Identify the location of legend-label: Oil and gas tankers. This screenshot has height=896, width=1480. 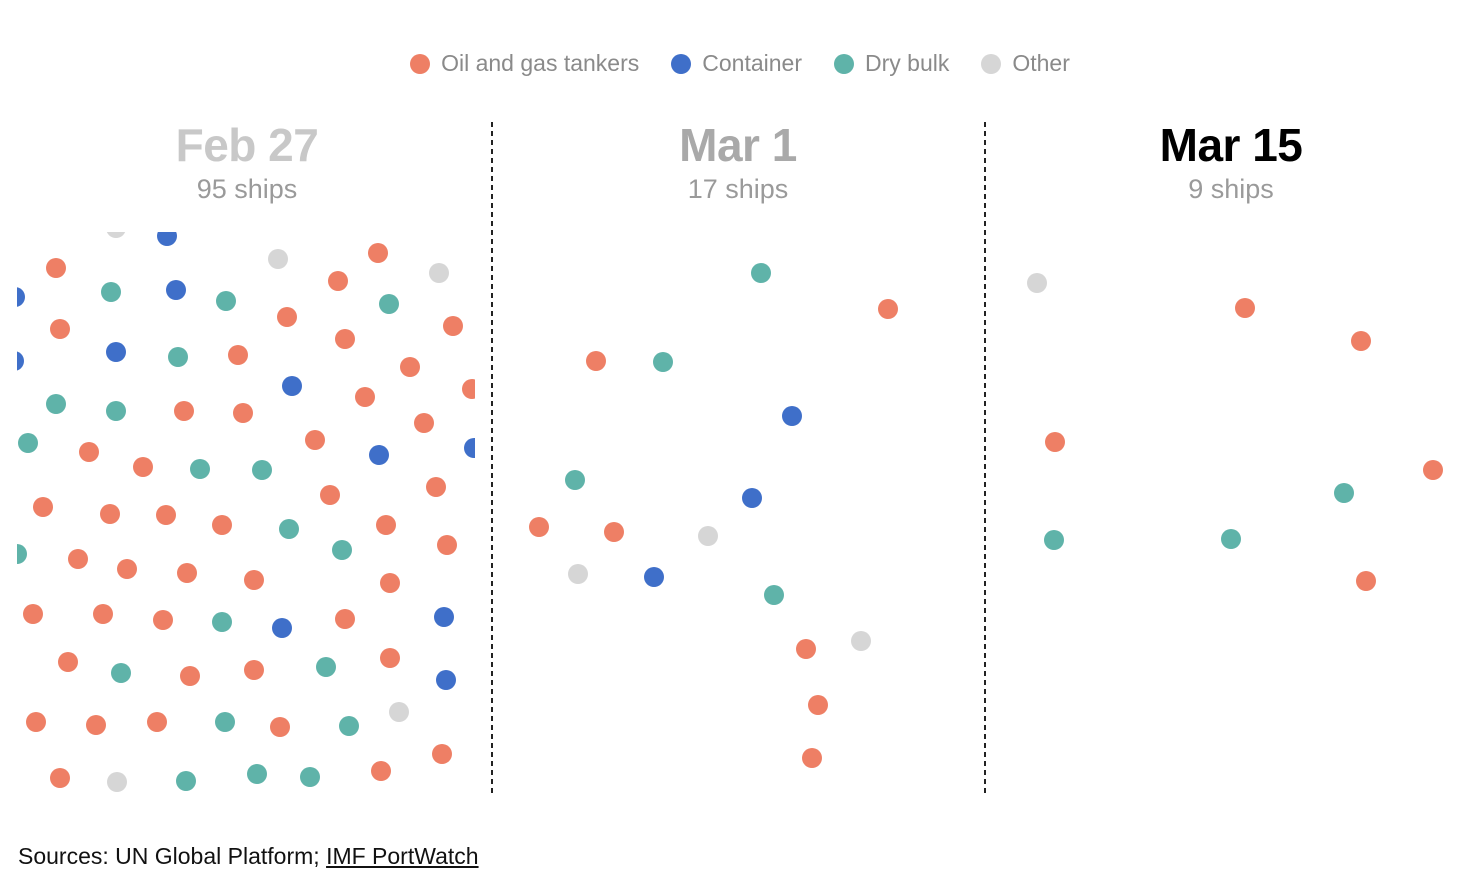
(540, 63).